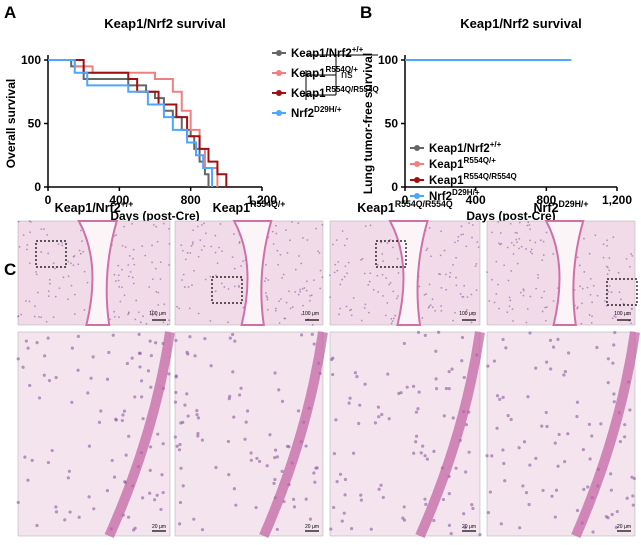  Describe the element at coordinates (476, 200) in the screenshot. I see `x-tick-label: 400` at that location.